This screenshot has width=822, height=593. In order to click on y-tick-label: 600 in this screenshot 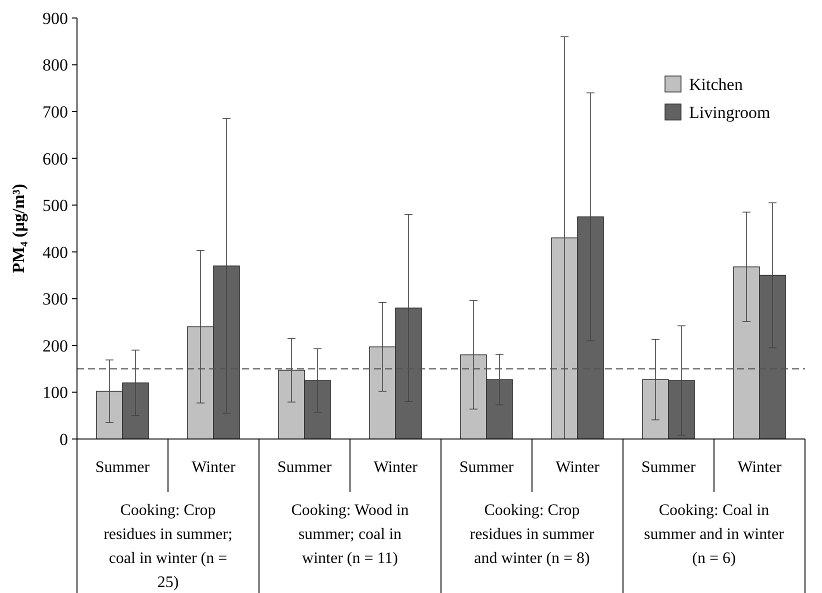, I will do `click(55, 158)`.